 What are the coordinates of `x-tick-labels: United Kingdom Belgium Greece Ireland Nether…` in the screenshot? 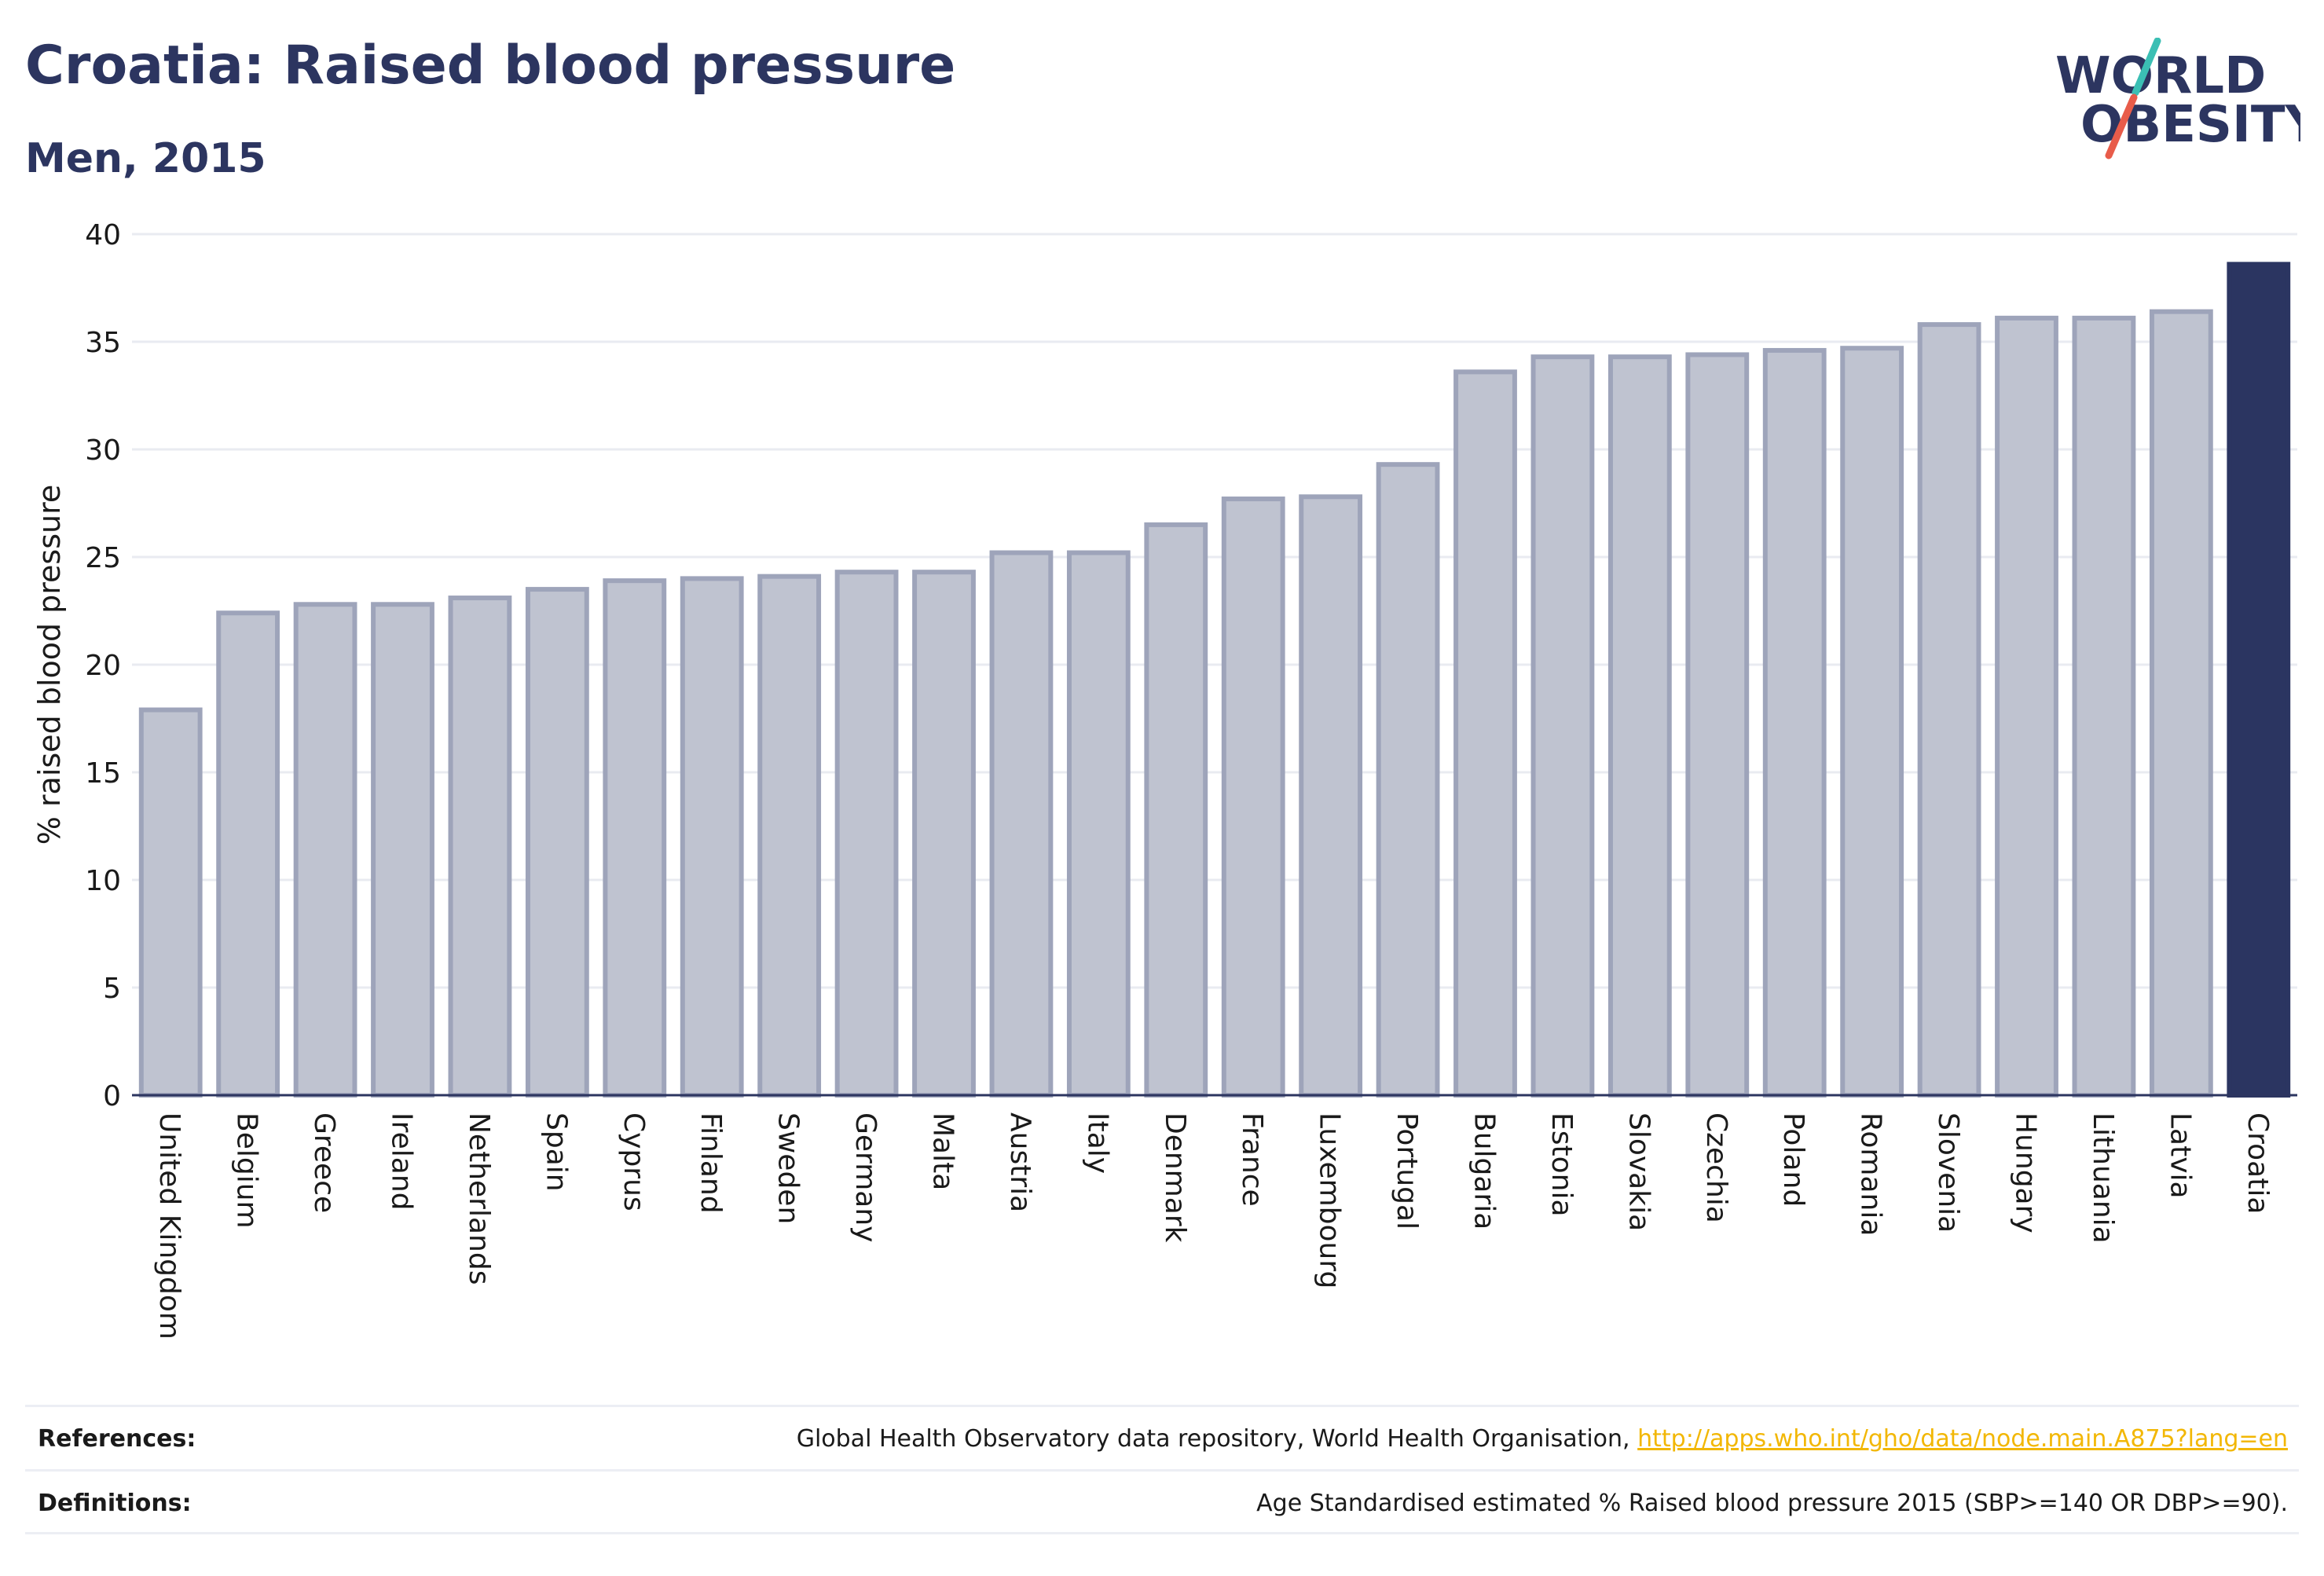 It's located at (1213, 1226).